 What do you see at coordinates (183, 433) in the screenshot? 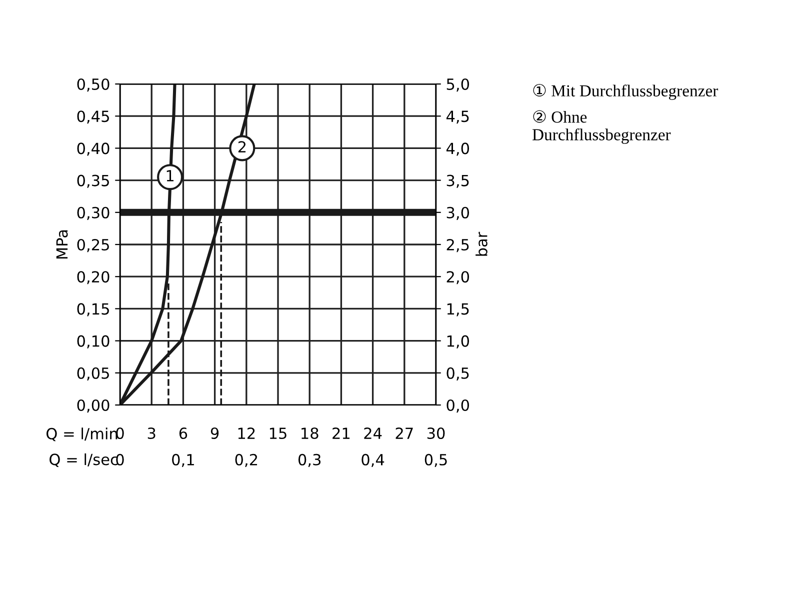
I see `x-tick-label: 6` at bounding box center [183, 433].